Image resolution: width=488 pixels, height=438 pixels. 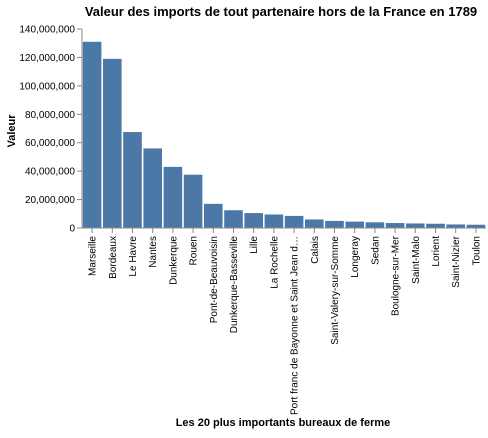 I want to click on x-tick-label: Lorient, so click(x=436, y=251).